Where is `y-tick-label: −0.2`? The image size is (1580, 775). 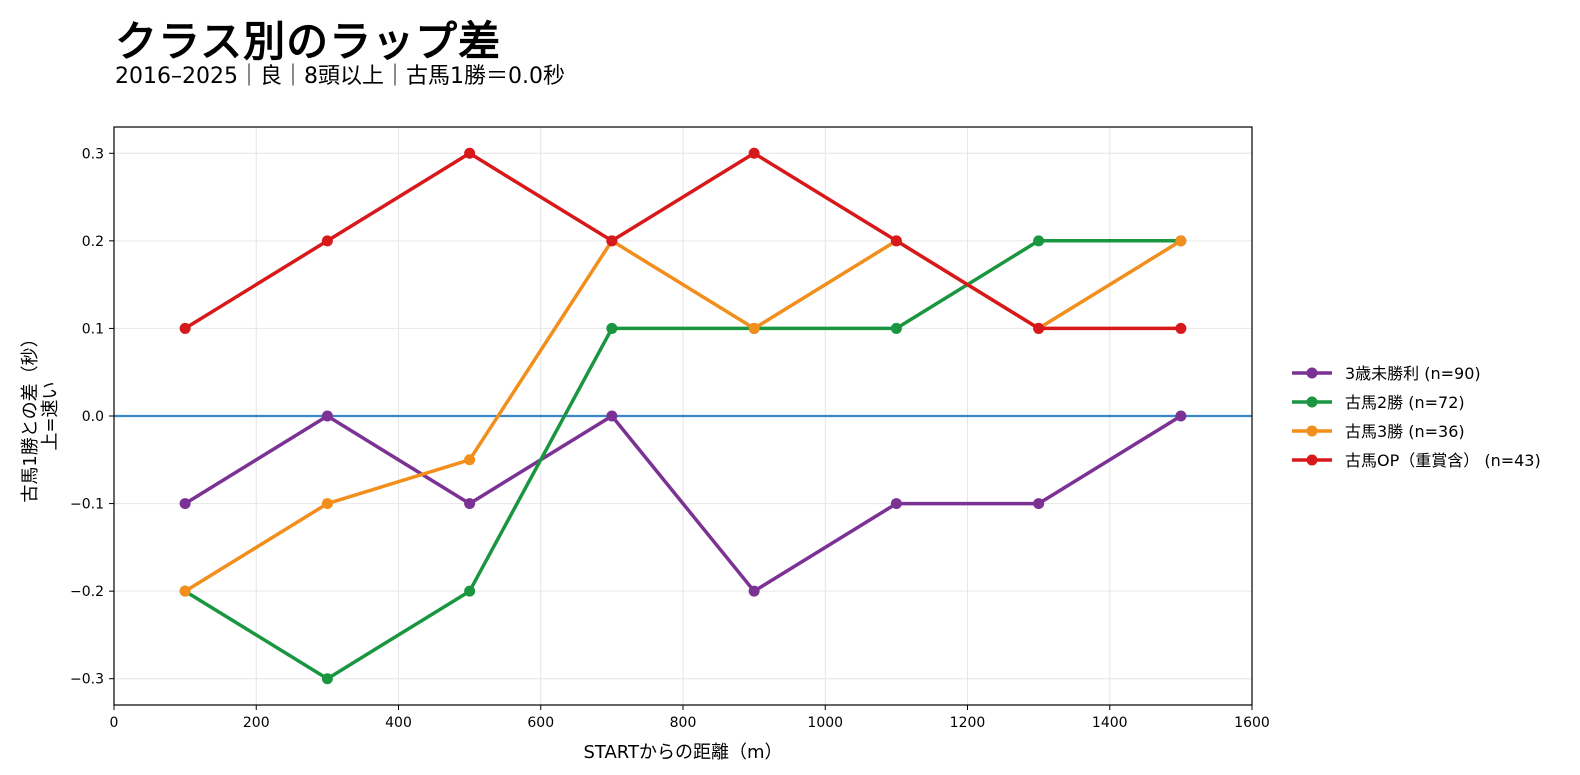
y-tick-label: −0.2 is located at coordinates (87, 592).